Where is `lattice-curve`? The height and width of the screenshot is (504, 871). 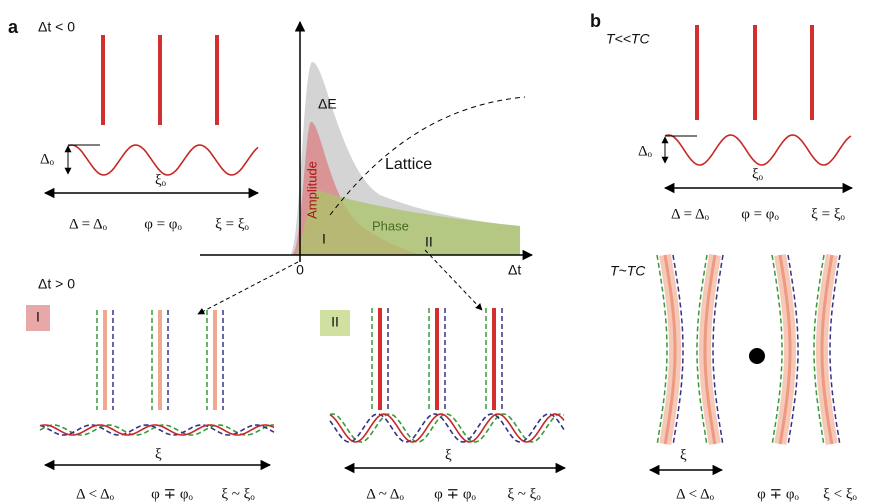 lattice-curve is located at coordinates (427, 156).